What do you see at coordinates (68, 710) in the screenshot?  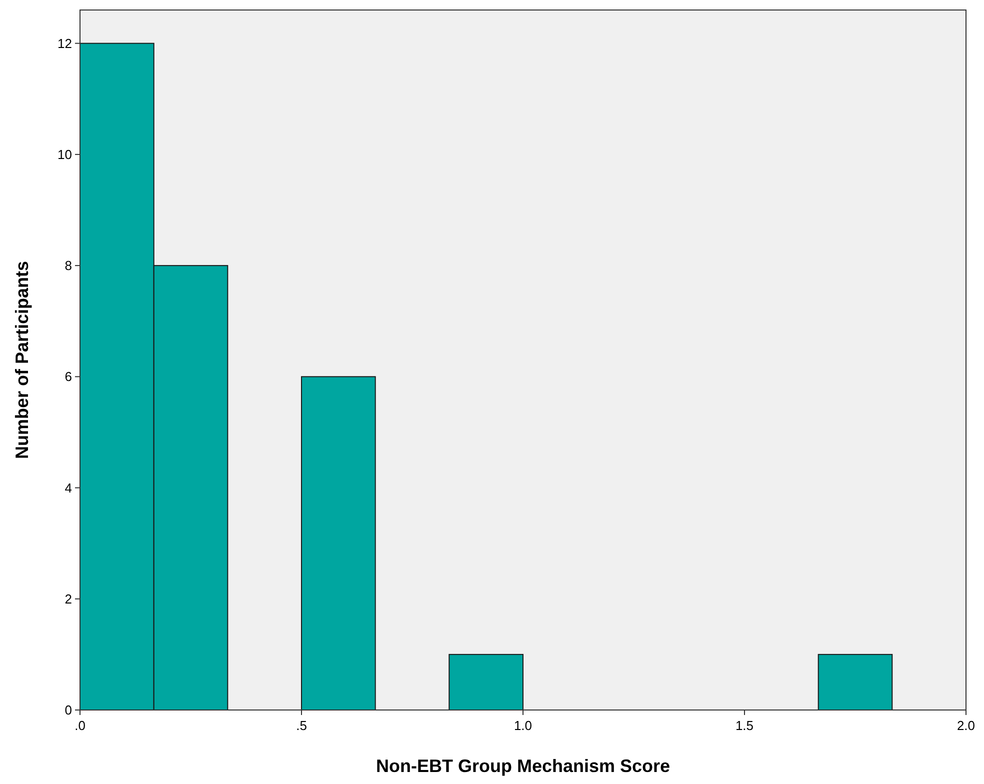 I see `y-tick-label: 0` at bounding box center [68, 710].